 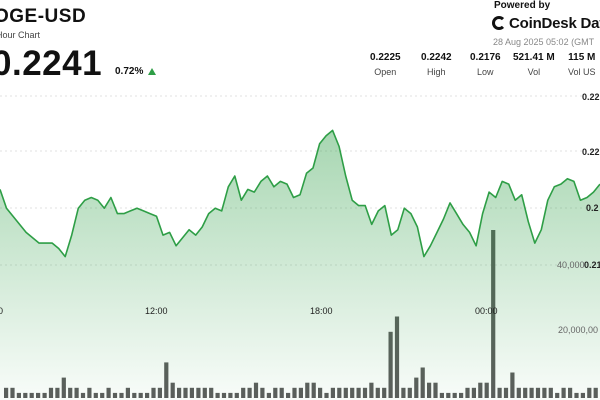 I want to click on price-change: 0.72%, so click(x=129, y=71).